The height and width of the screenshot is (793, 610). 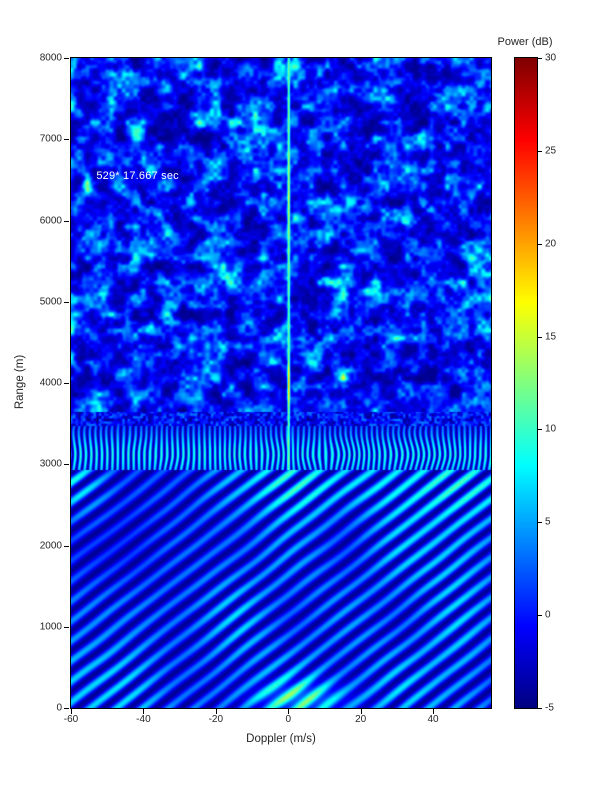 What do you see at coordinates (548, 522) in the screenshot?
I see `colorbar-tick-label: 5` at bounding box center [548, 522].